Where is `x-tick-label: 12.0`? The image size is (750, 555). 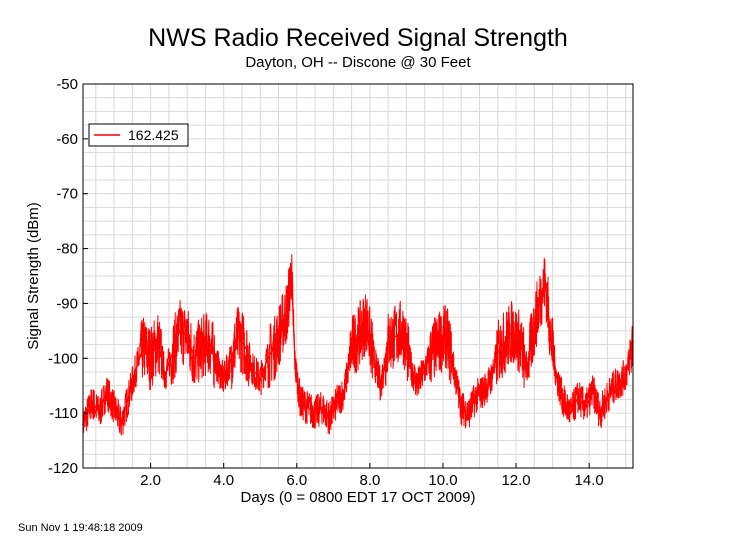 x-tick-label: 12.0 is located at coordinates (515, 480).